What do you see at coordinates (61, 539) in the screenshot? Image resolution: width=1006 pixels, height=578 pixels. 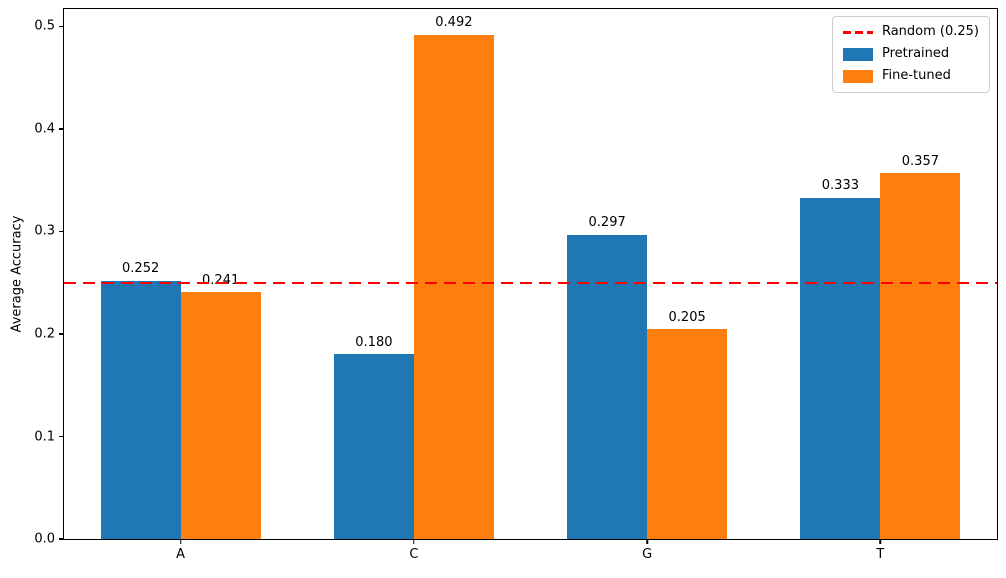 I see `y-tick-mark-0.0` at bounding box center [61, 539].